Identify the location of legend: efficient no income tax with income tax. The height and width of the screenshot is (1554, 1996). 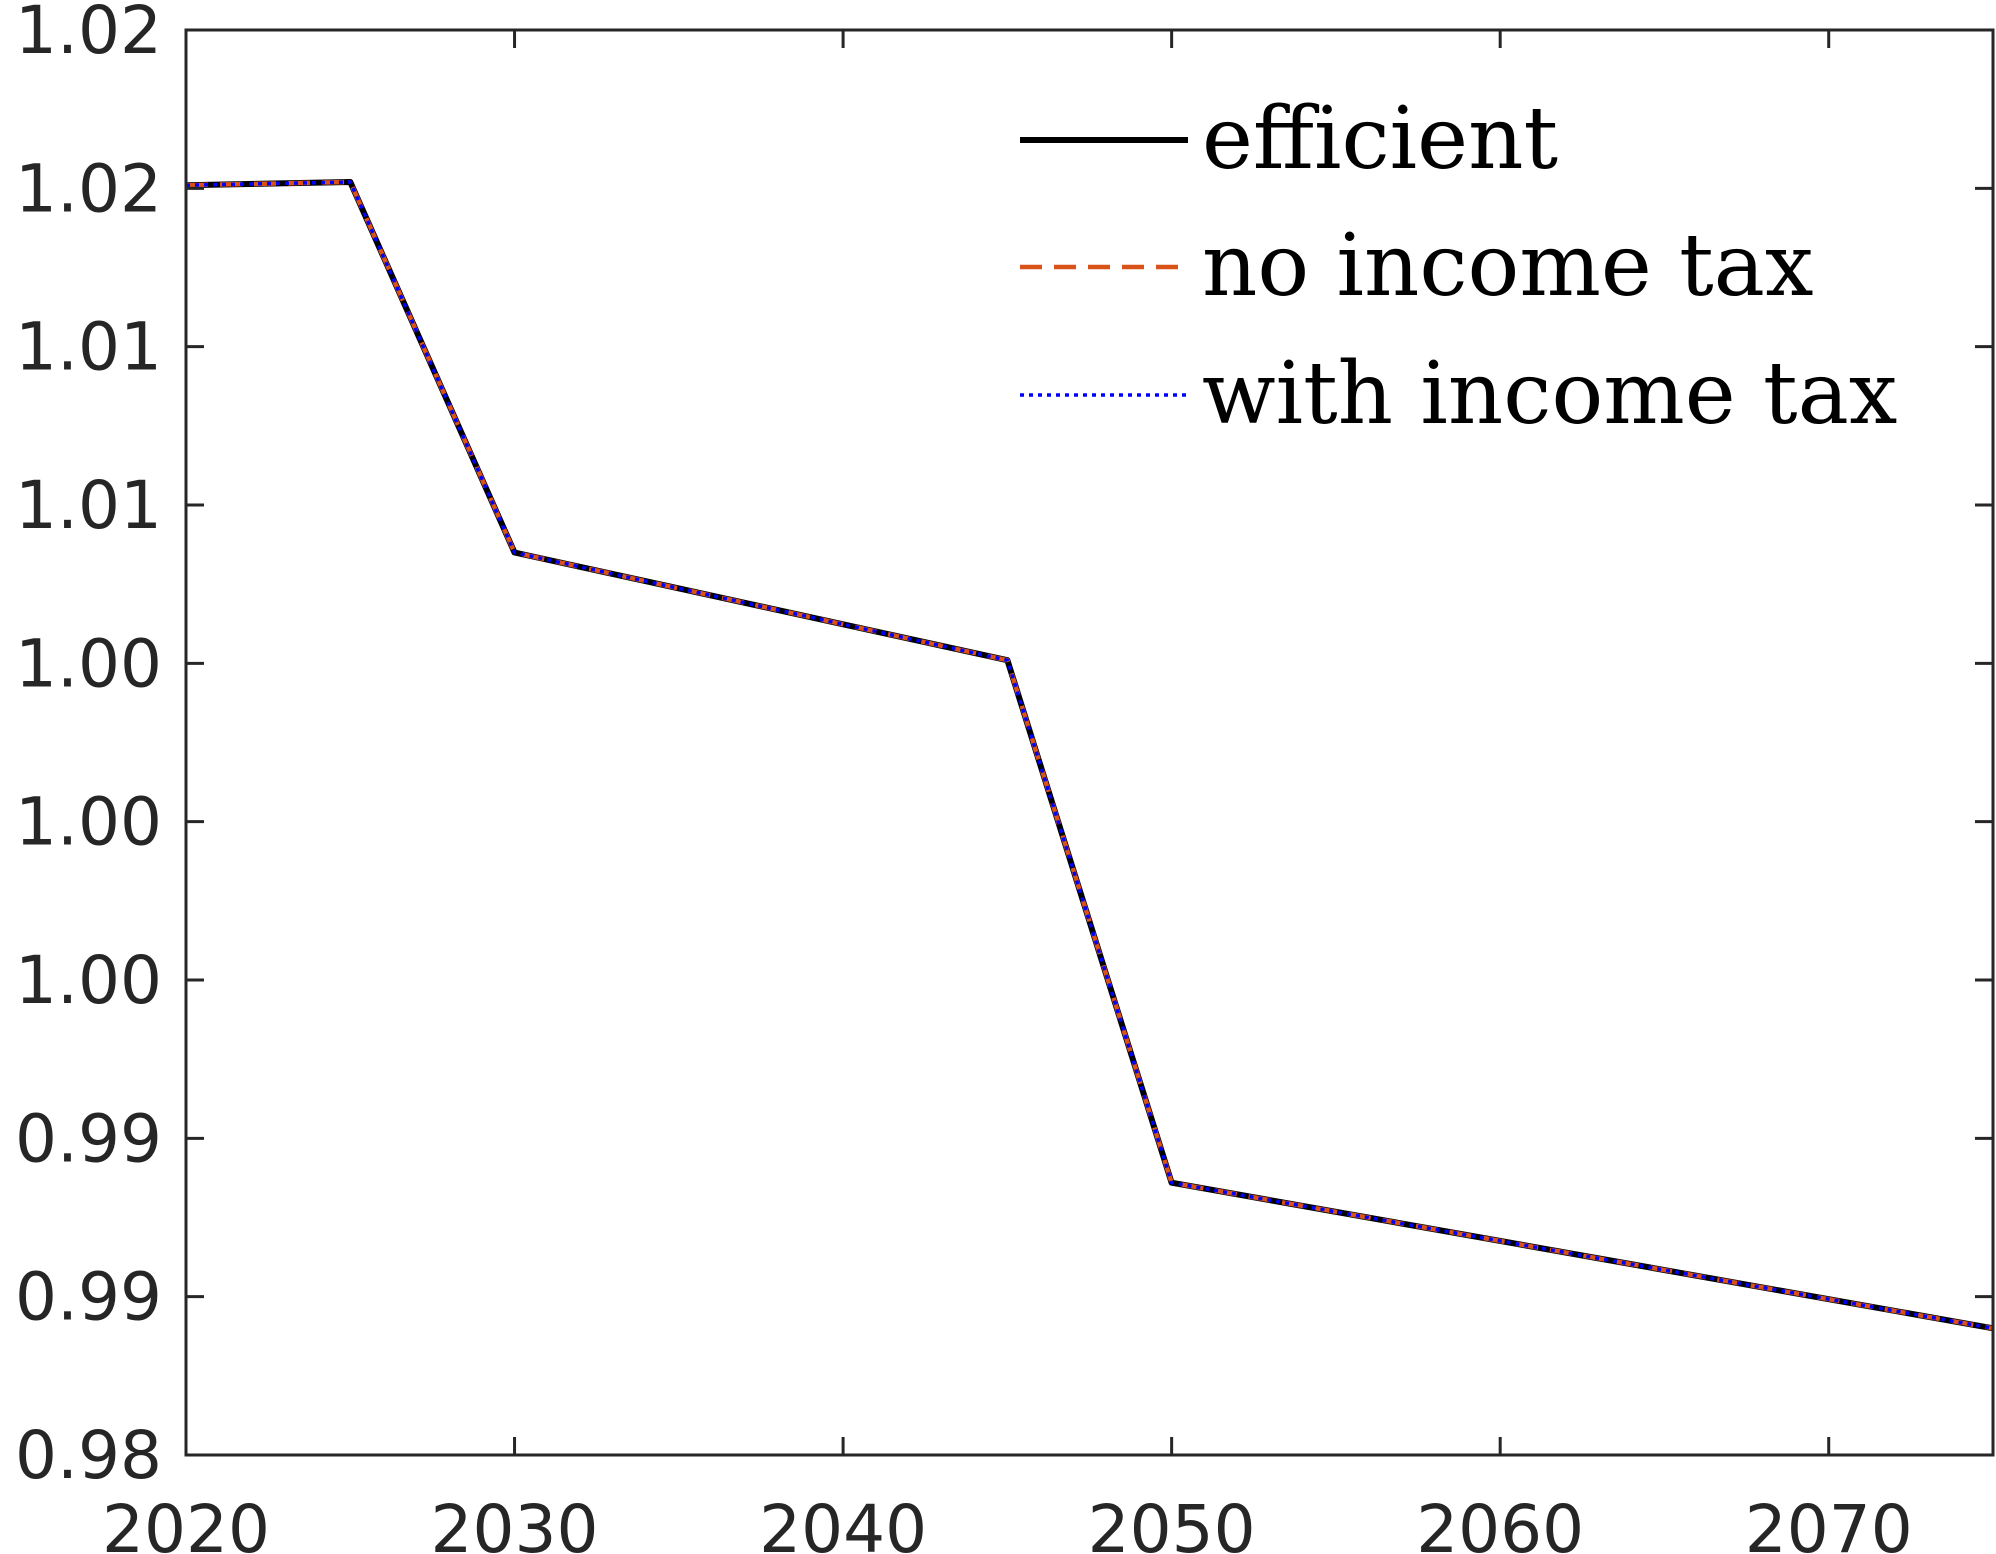
(1458, 266).